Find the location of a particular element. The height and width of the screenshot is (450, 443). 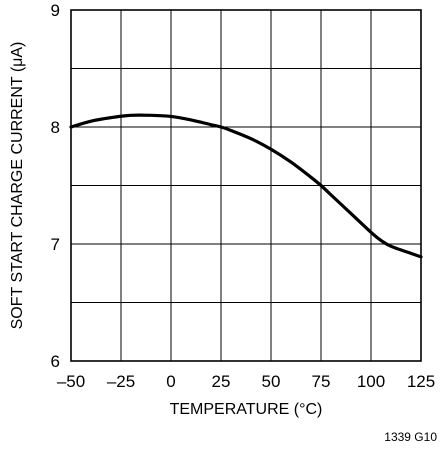

x-tick-label: 125 is located at coordinates (421, 381).